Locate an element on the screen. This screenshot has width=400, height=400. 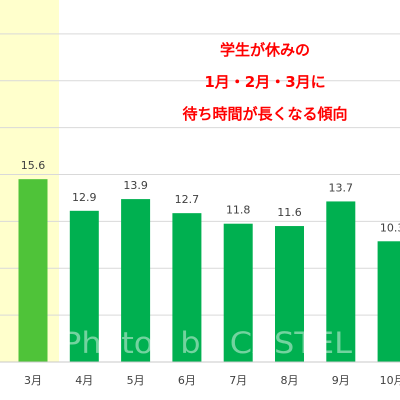
data-label-4: 12.7 is located at coordinates (187, 199).